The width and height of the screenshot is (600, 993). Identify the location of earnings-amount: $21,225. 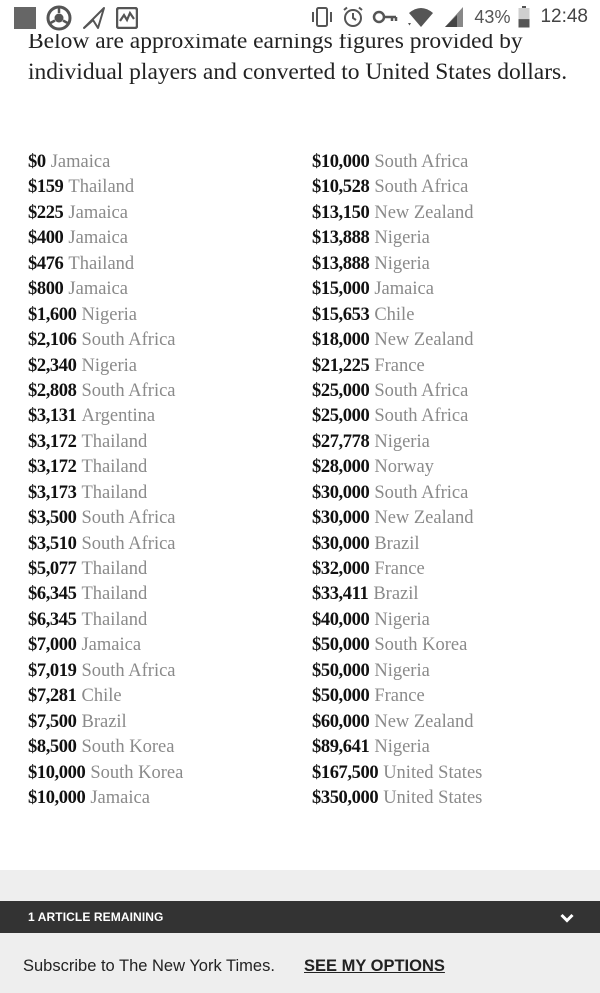
(341, 365).